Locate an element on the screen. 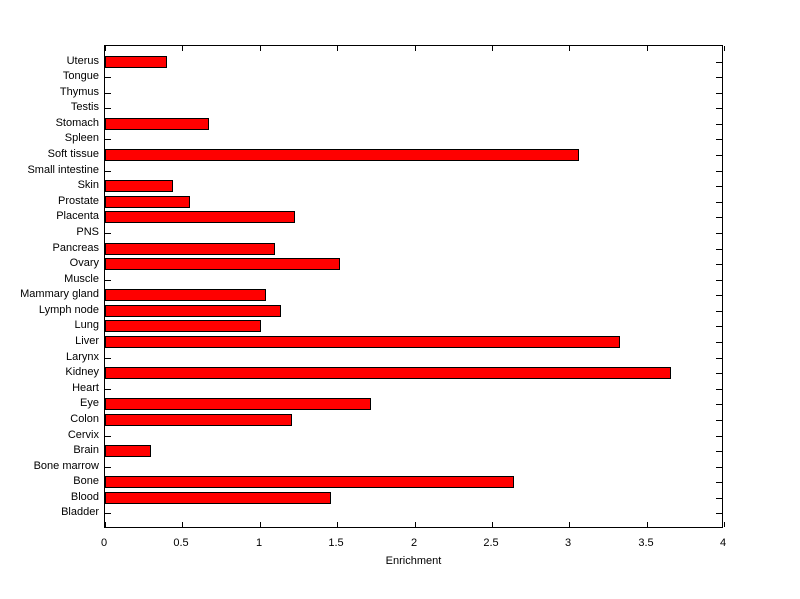 The image size is (800, 599). x-tick-label-0.5: 0.5 is located at coordinates (181, 543).